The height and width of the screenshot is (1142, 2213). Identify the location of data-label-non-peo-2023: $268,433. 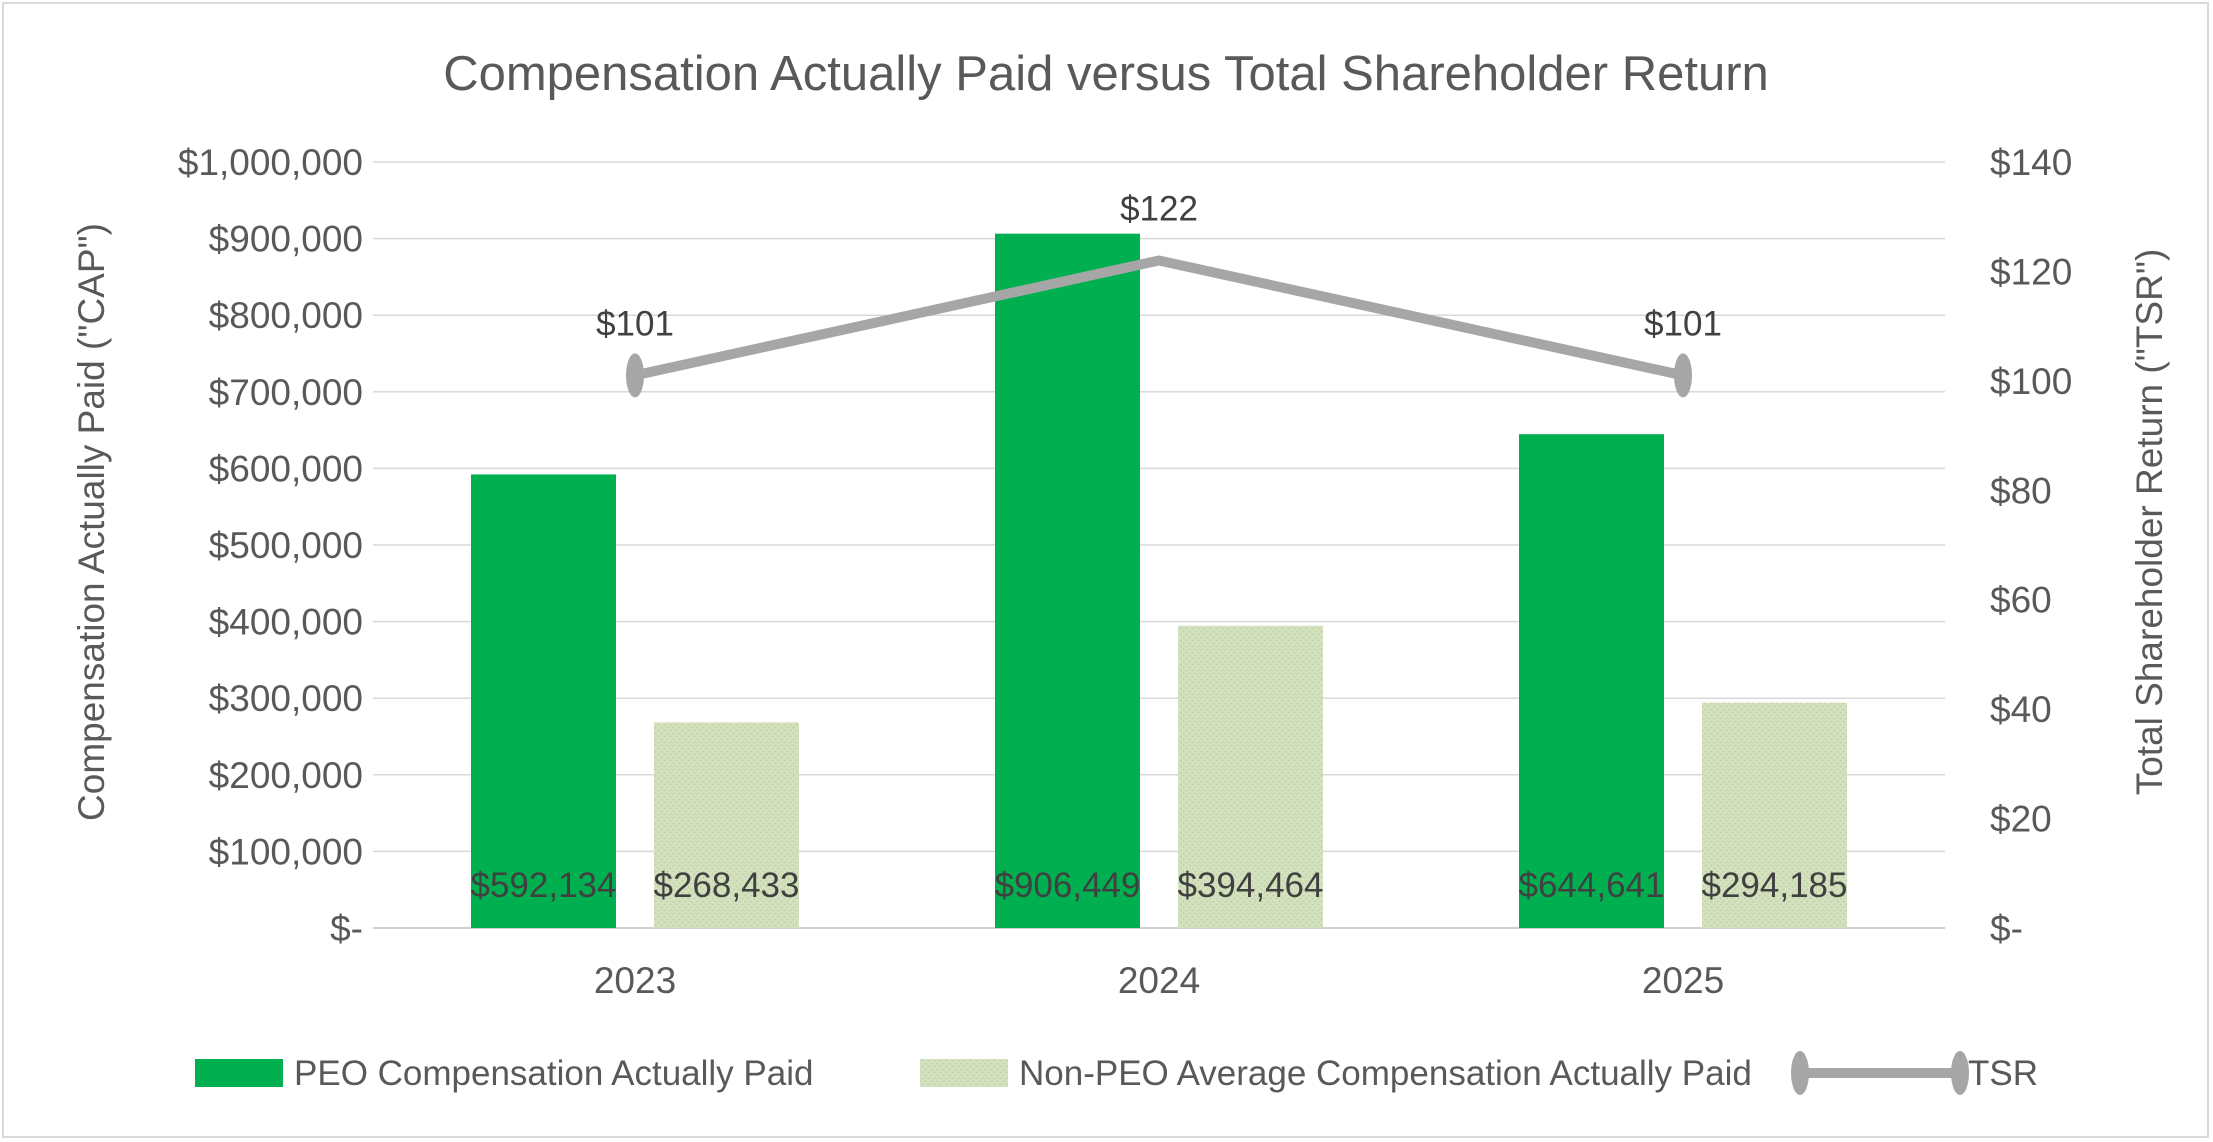
(727, 885).